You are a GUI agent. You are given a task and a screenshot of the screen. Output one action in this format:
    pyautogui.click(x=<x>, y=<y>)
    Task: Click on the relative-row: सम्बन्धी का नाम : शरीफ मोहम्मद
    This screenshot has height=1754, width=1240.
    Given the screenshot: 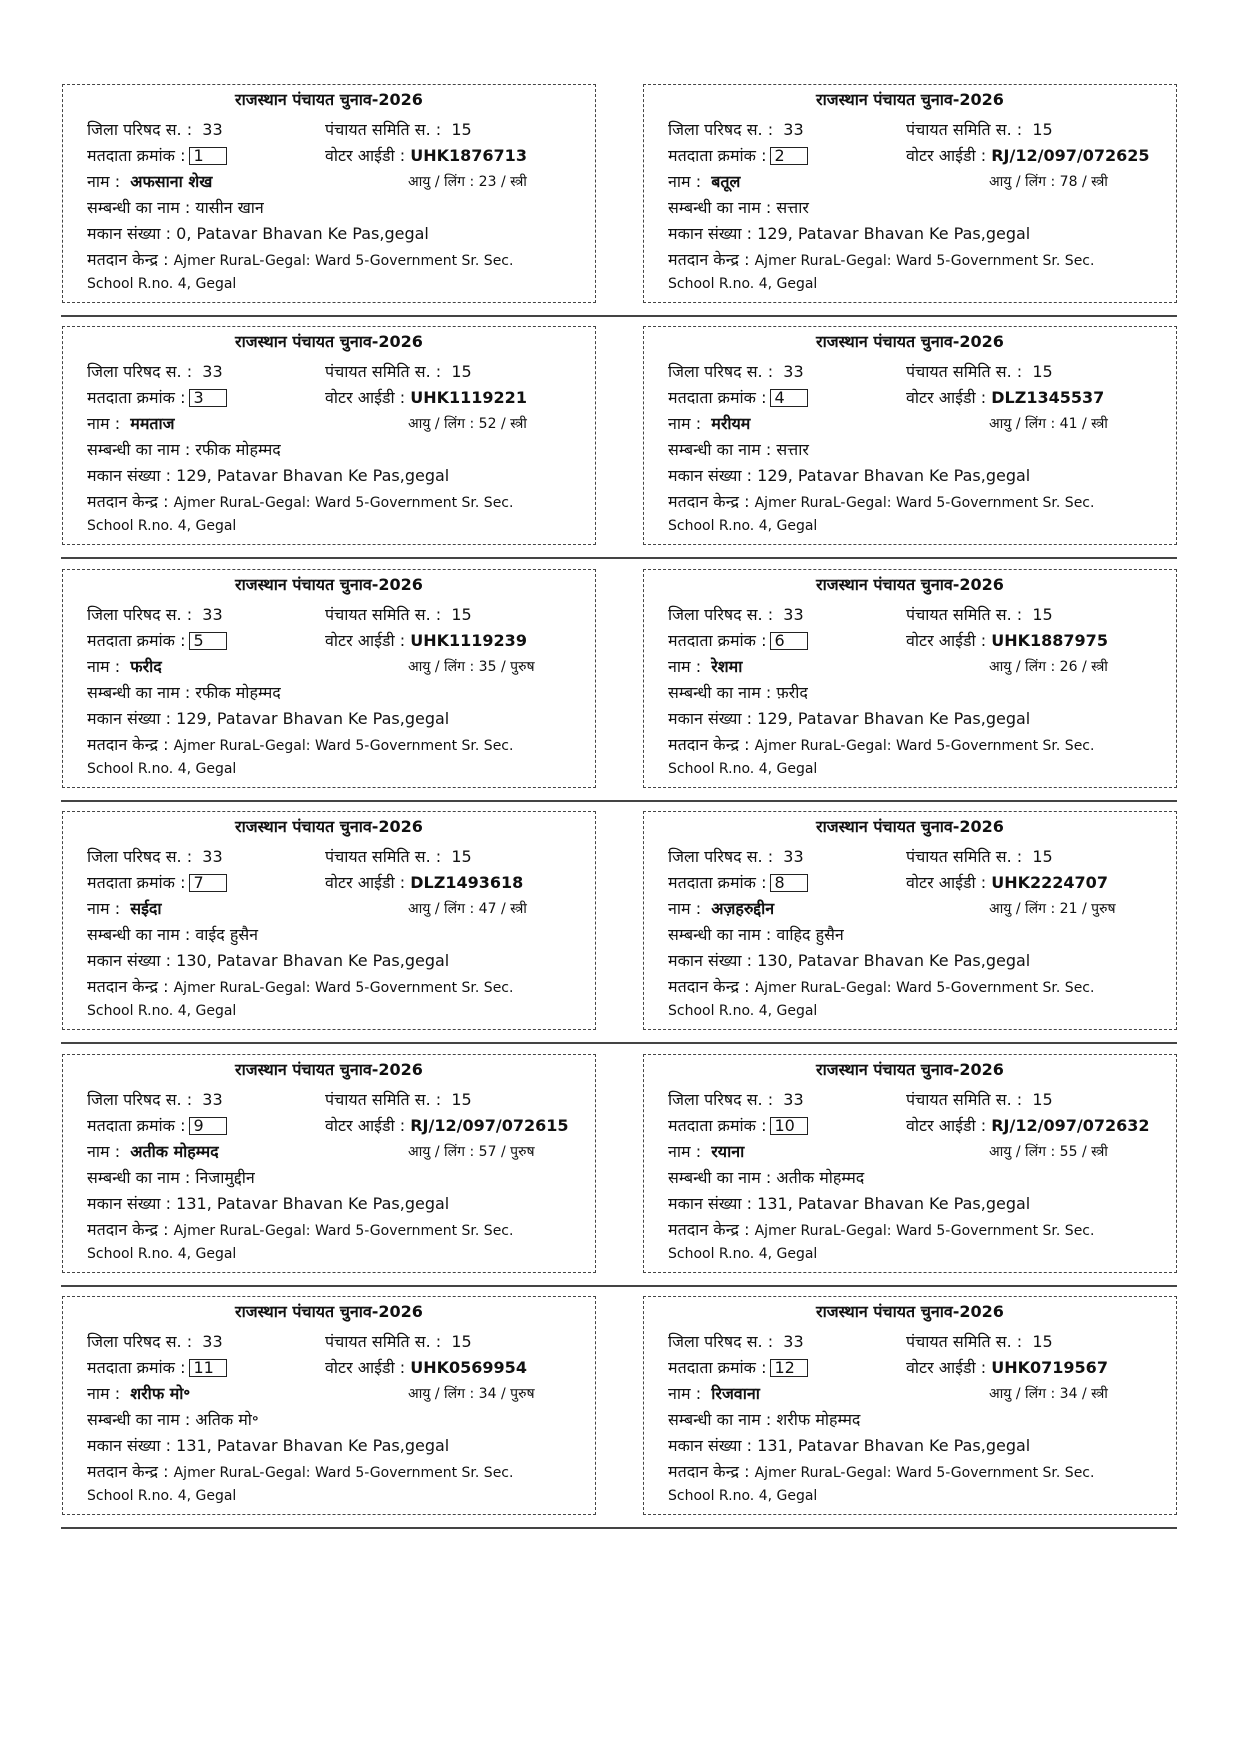 What is the action you would take?
    pyautogui.click(x=764, y=1420)
    